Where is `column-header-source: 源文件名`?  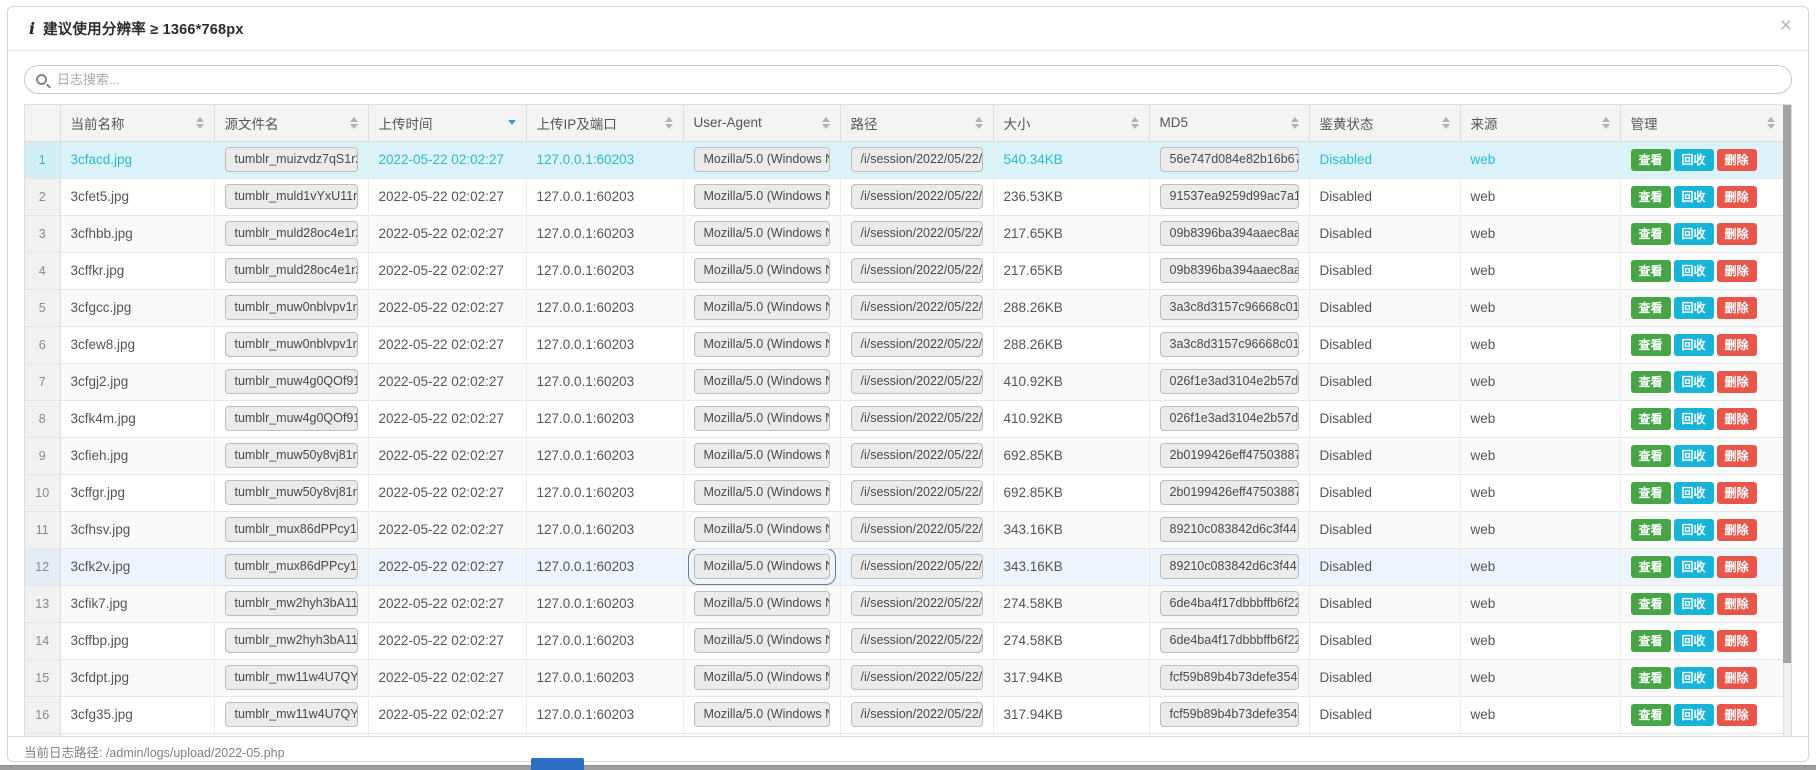 column-header-source: 源文件名 is located at coordinates (291, 123).